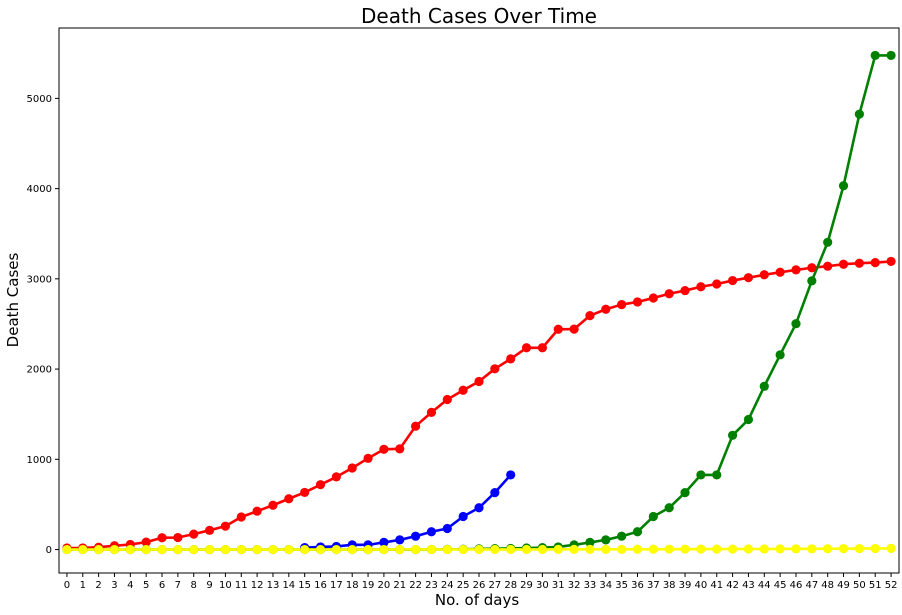 The height and width of the screenshot is (615, 902). Describe the element at coordinates (146, 585) in the screenshot. I see `x-tick-label: 5` at that location.